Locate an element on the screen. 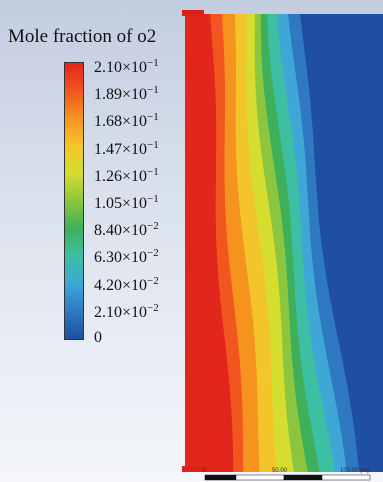 The image size is (383, 482). contour-band is located at coordinates (209, 243).